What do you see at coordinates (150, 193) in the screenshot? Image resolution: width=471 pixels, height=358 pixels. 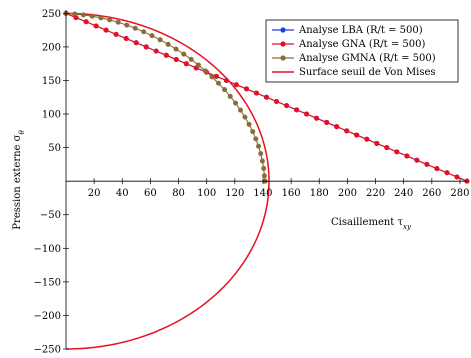 I see `x-tick-label: 60` at bounding box center [150, 193].